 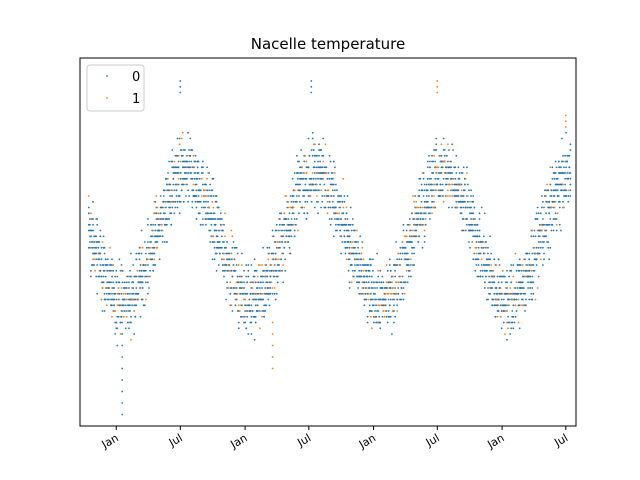 I want to click on legend: 0 1, so click(x=115, y=88).